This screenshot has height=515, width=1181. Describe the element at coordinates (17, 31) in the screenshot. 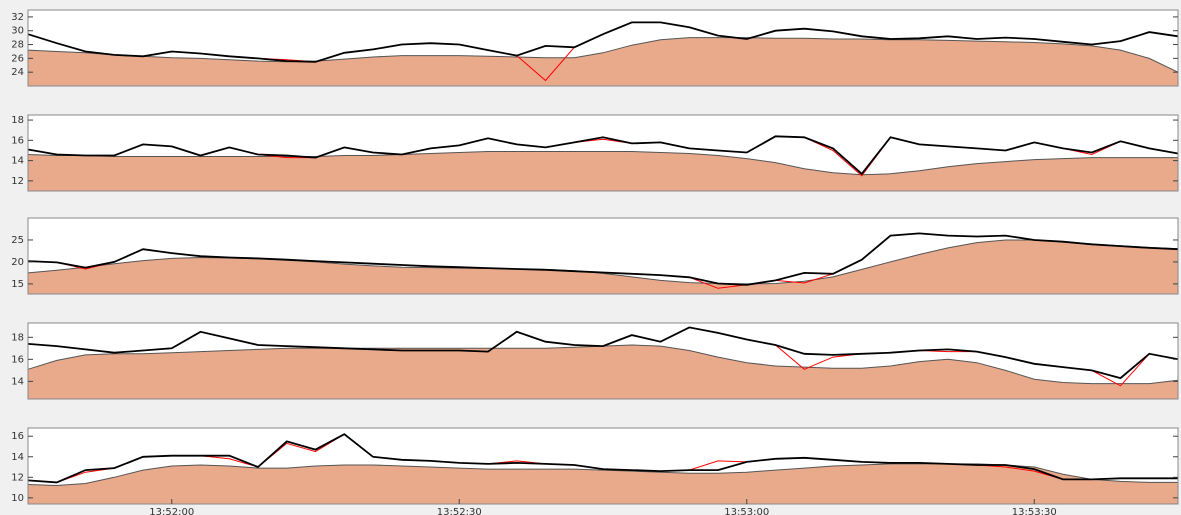

I see `y-tick-label: 30` at that location.